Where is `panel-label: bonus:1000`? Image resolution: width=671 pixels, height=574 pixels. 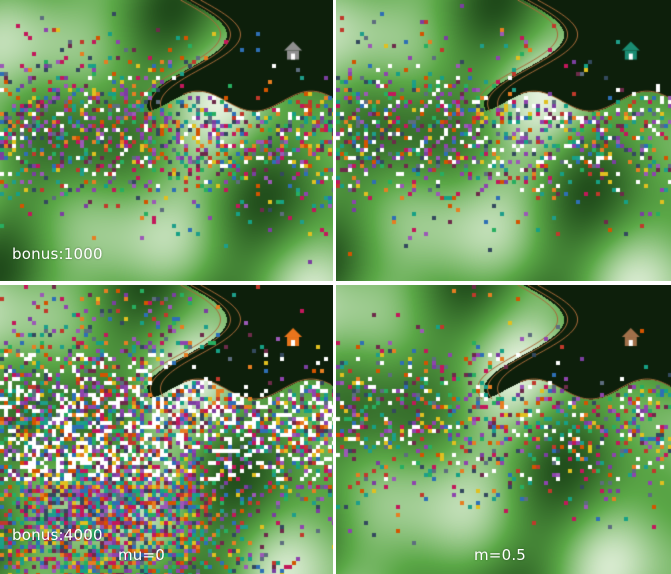 panel-label: bonus:1000 is located at coordinates (57, 254).